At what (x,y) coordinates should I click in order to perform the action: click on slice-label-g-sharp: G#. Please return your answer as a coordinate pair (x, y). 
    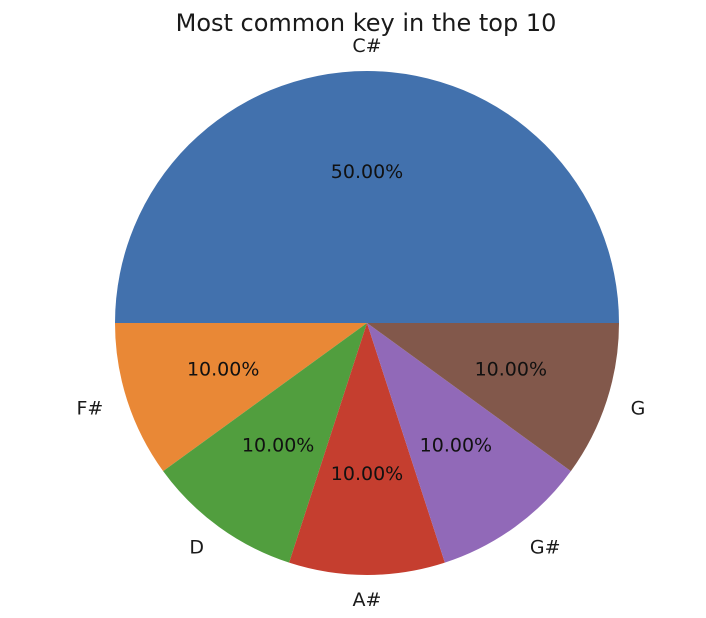
    Looking at the image, I should click on (545, 547).